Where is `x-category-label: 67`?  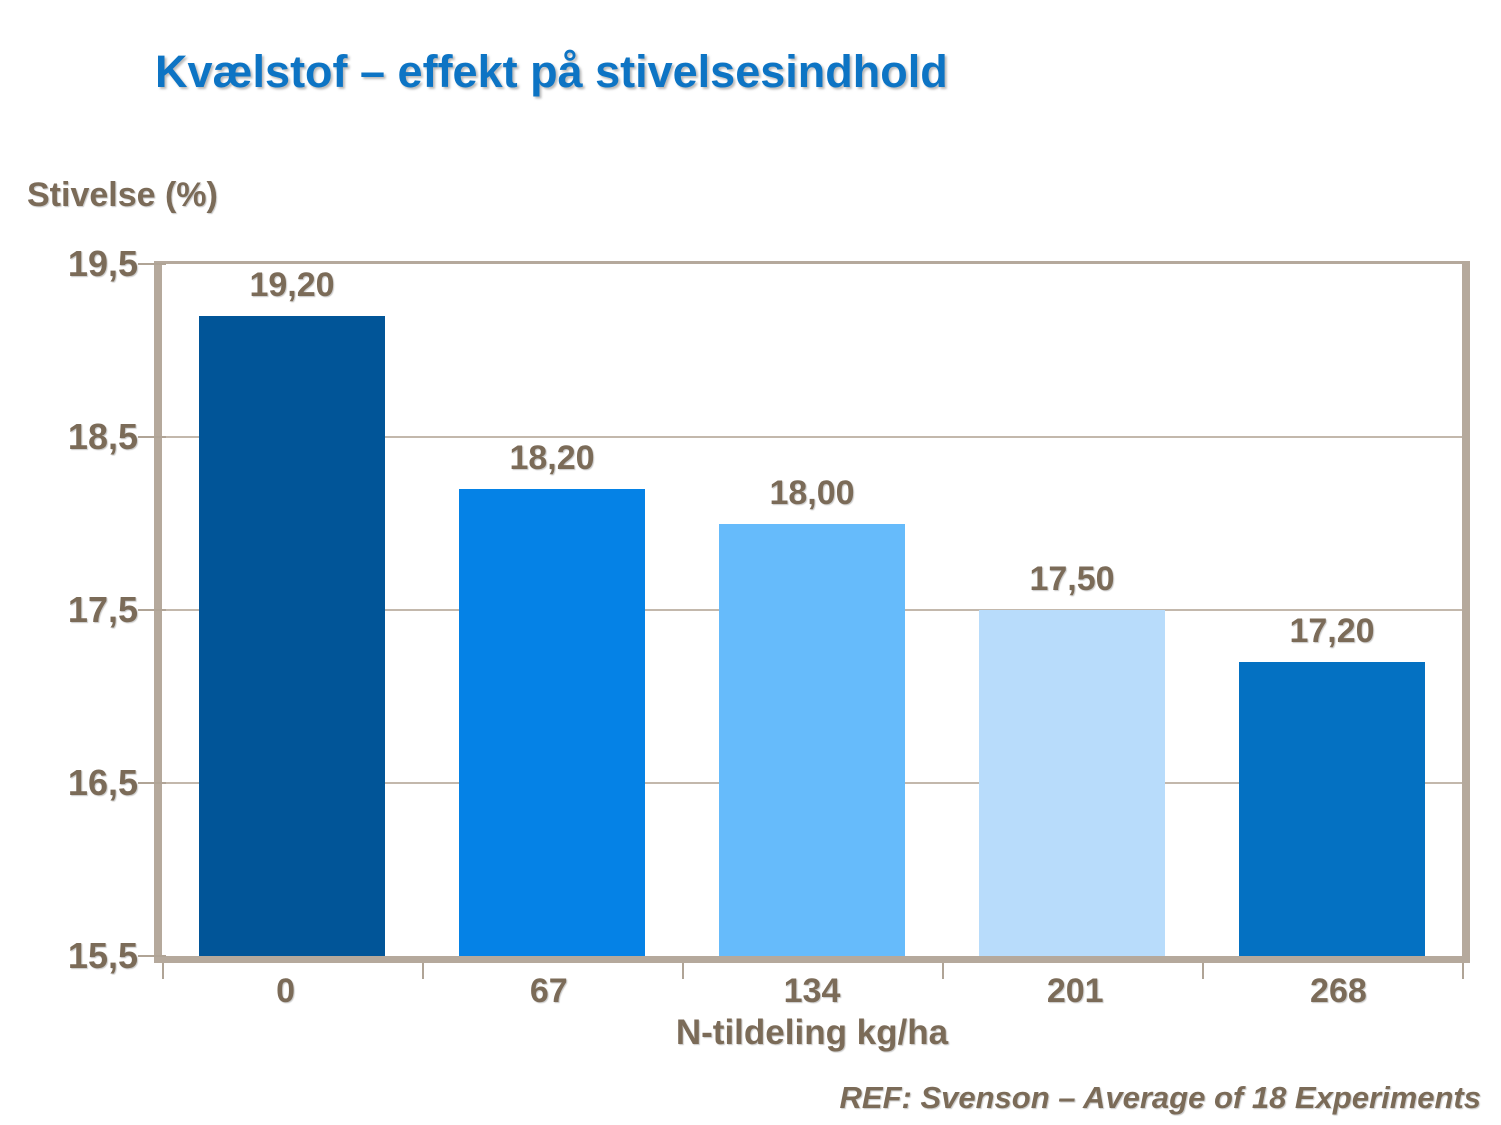
x-category-label: 67 is located at coordinates (548, 991).